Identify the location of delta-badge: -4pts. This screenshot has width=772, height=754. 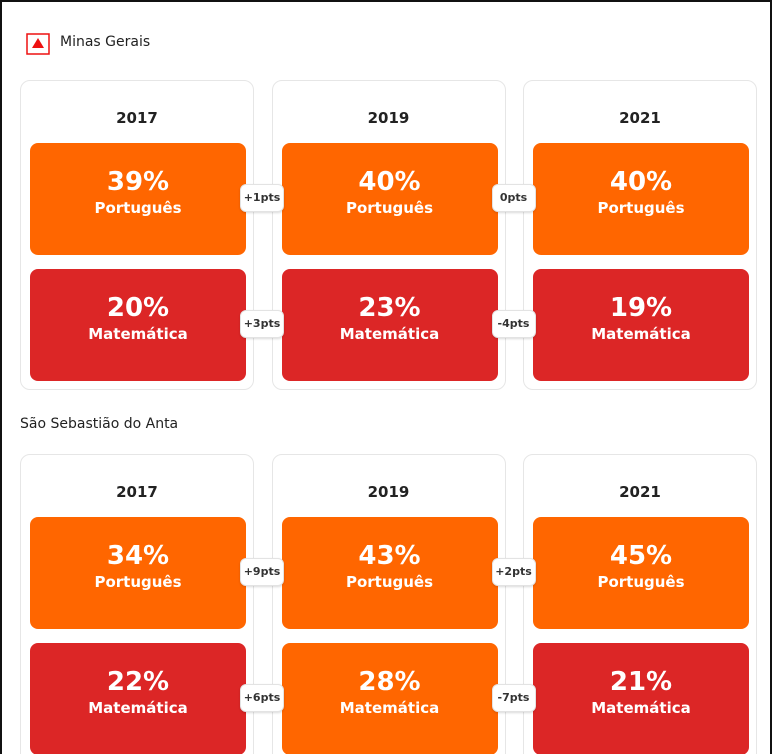
(513, 324).